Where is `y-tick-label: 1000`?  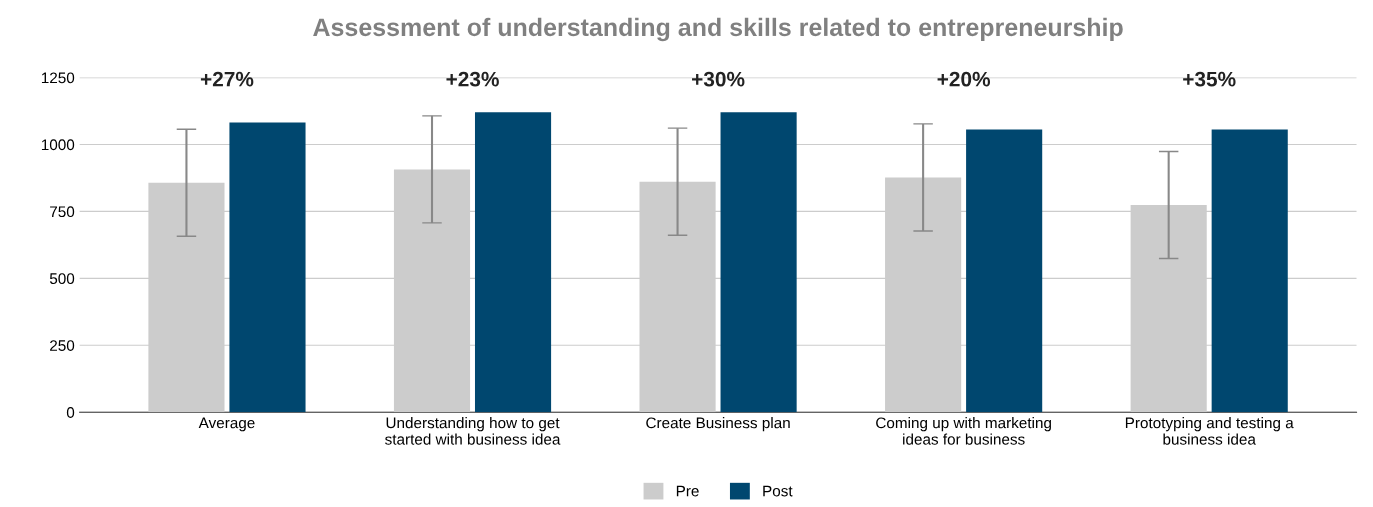 y-tick-label: 1000 is located at coordinates (58, 145).